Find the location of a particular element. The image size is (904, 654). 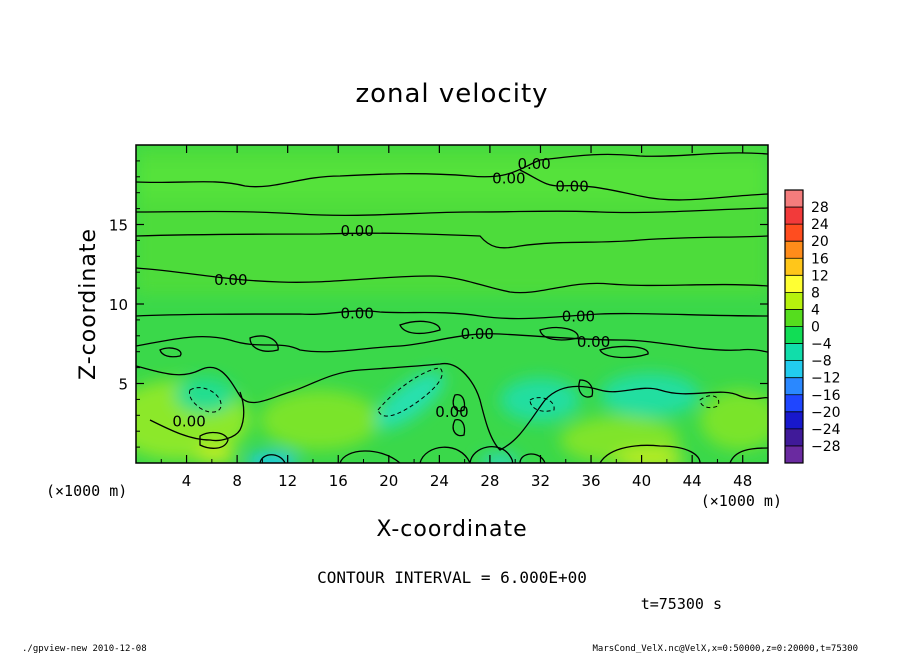

x-tick-label: 40 is located at coordinates (641, 481).